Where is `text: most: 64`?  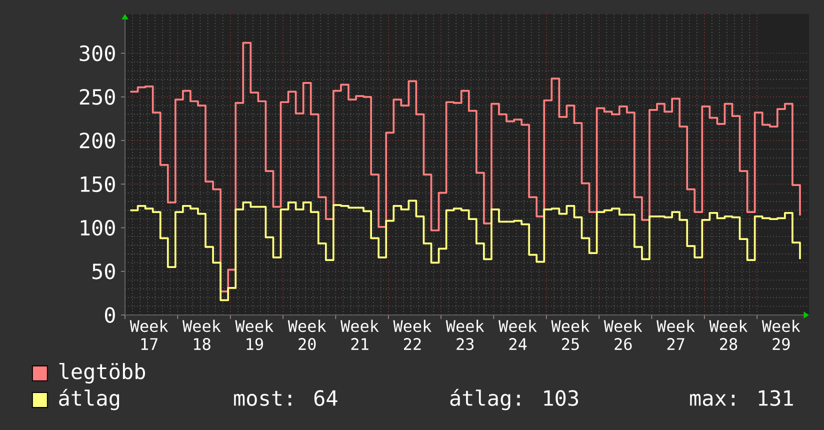 text: most: 64 is located at coordinates (286, 398).